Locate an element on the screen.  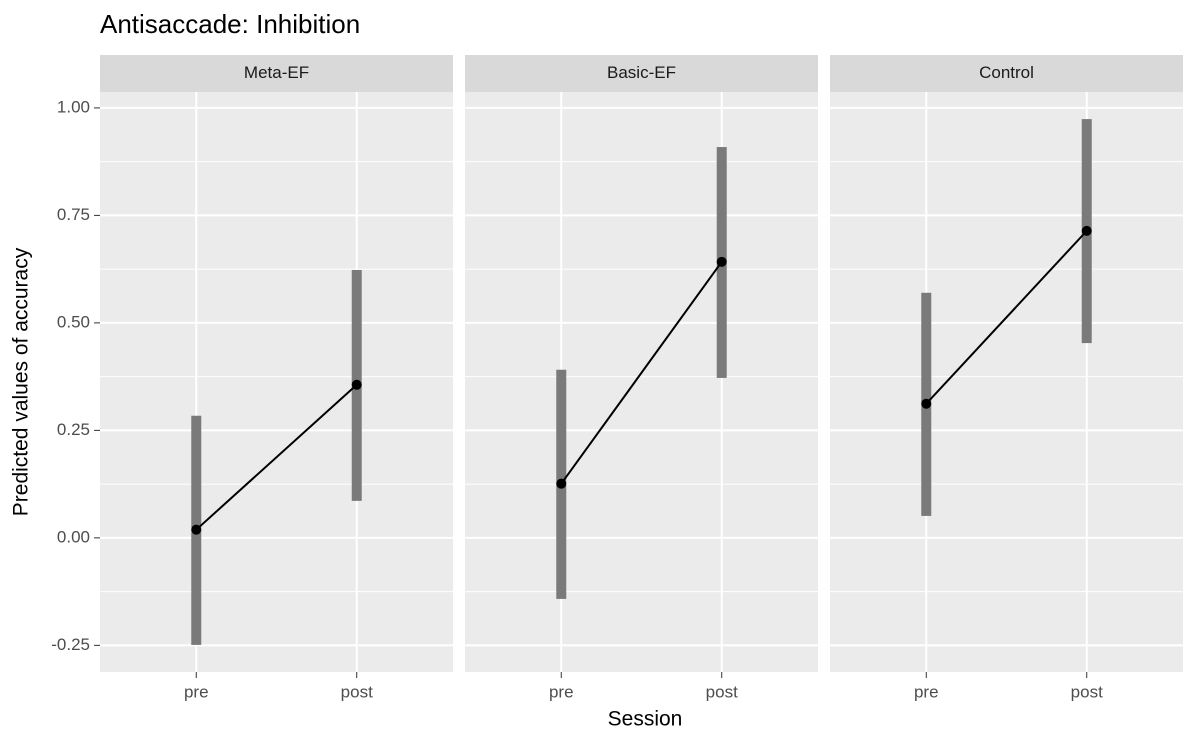
y-tick-label: 0.00 is located at coordinates (73, 536).